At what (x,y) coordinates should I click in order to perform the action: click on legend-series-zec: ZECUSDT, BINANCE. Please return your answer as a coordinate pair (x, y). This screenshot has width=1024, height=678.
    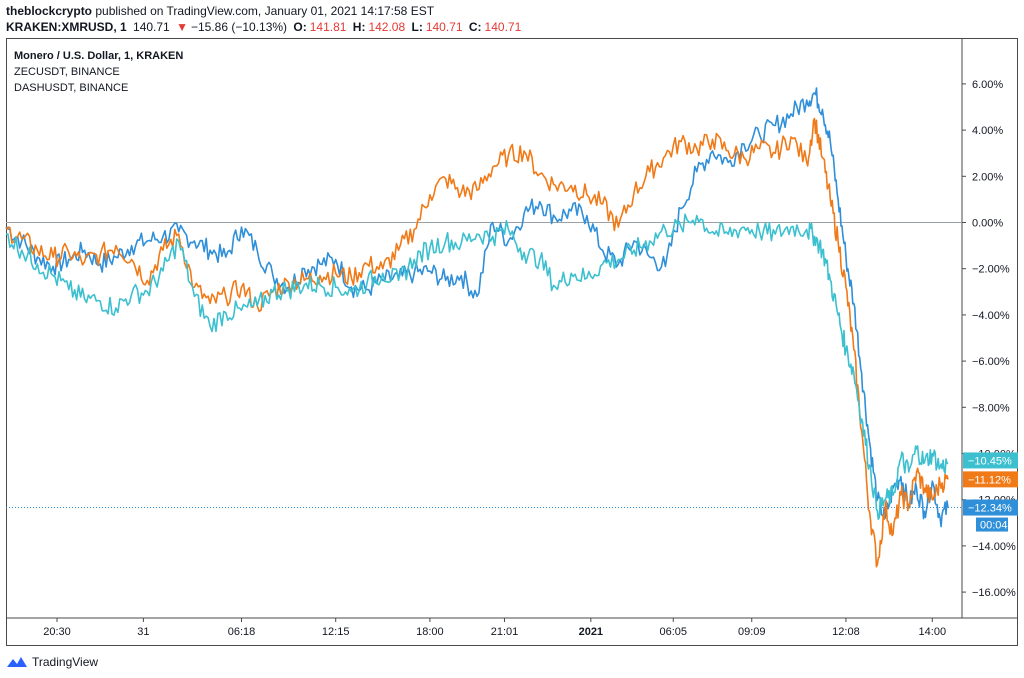
    Looking at the image, I should click on (67, 72).